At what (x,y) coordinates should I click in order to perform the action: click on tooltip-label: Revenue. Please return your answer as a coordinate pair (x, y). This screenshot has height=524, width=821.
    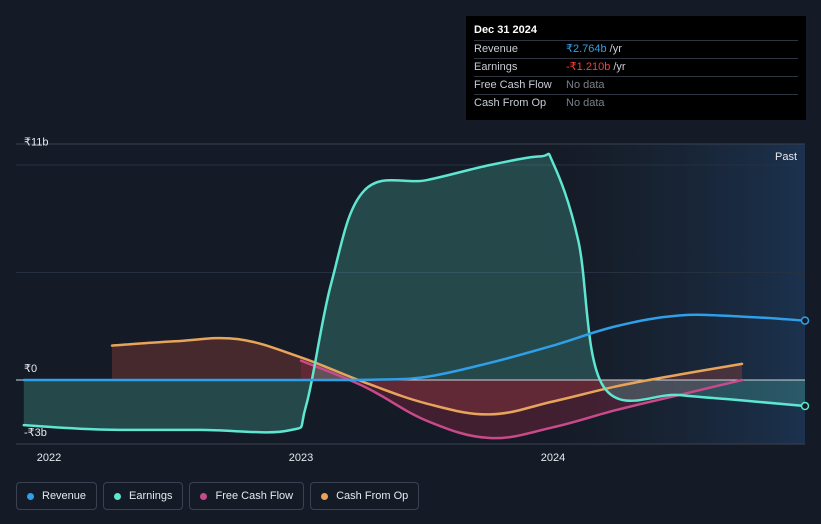
    Looking at the image, I should click on (496, 49).